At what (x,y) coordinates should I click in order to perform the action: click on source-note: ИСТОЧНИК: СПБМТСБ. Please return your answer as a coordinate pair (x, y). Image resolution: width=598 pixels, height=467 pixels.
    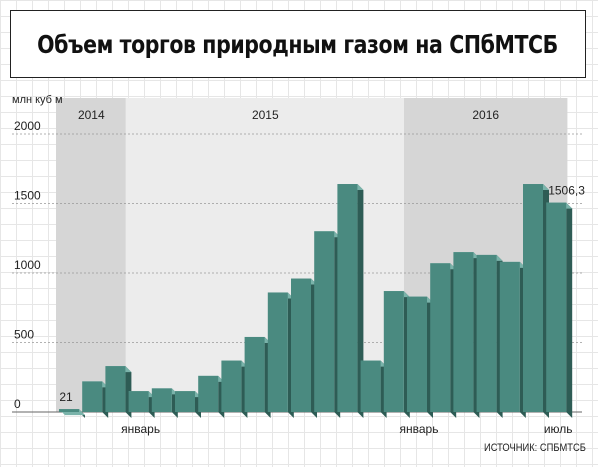
    Looking at the image, I should click on (535, 448).